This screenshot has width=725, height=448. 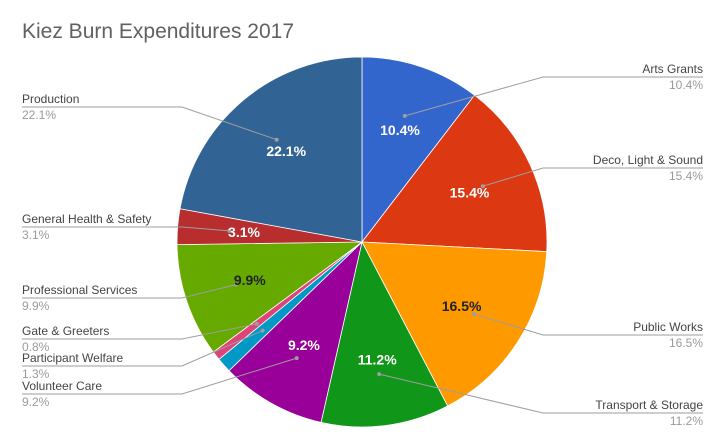 I want to click on slice-production, so click(x=271, y=149).